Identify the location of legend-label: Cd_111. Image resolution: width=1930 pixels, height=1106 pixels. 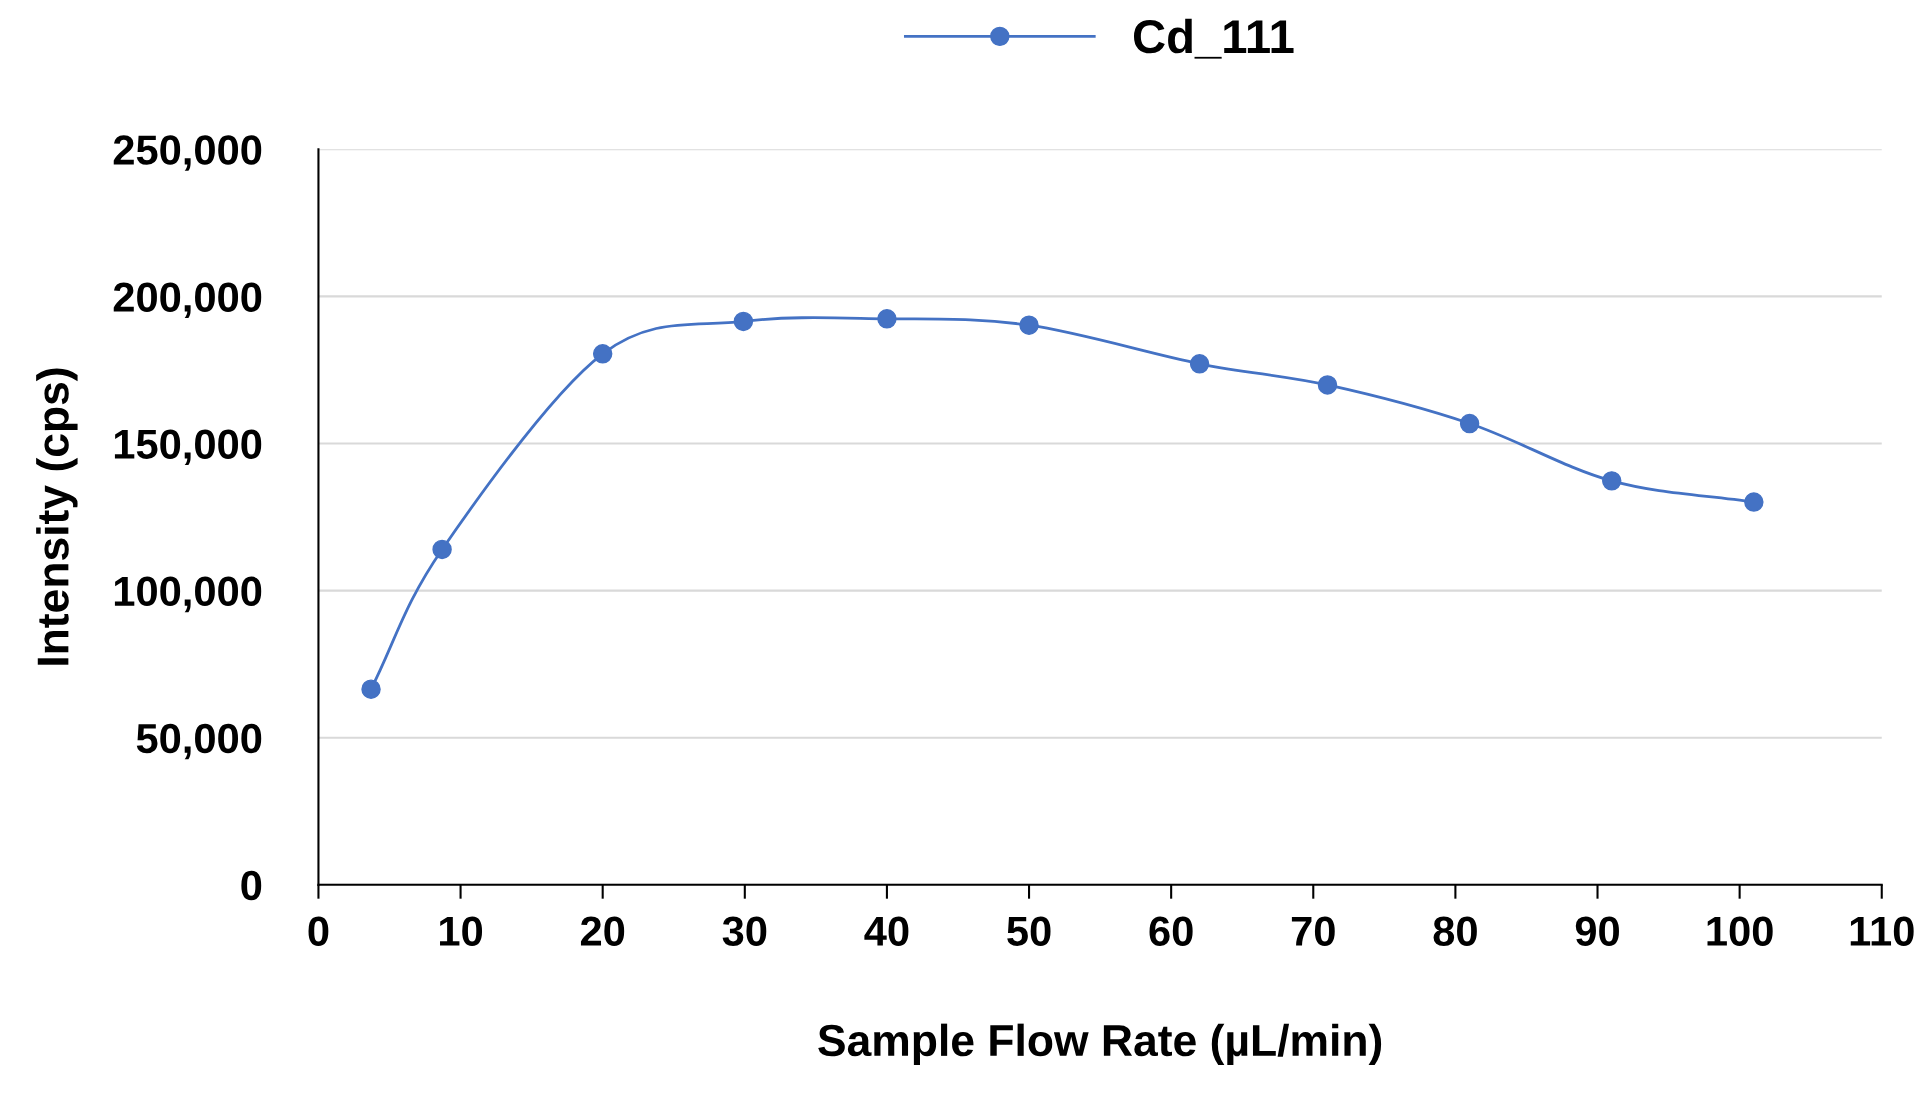
(1213, 38).